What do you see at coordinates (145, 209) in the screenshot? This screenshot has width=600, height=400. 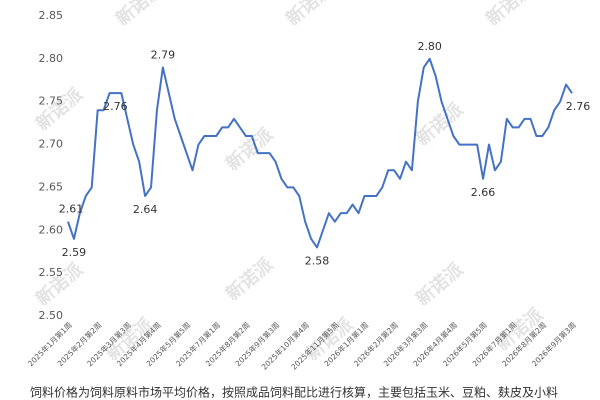 I see `value-label: 2.64` at bounding box center [145, 209].